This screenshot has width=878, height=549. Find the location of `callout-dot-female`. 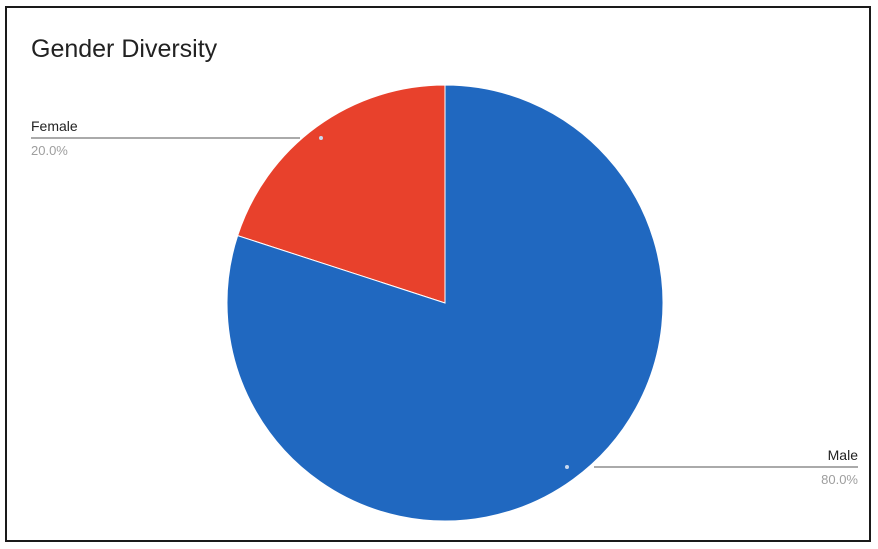

callout-dot-female is located at coordinates (321, 138).